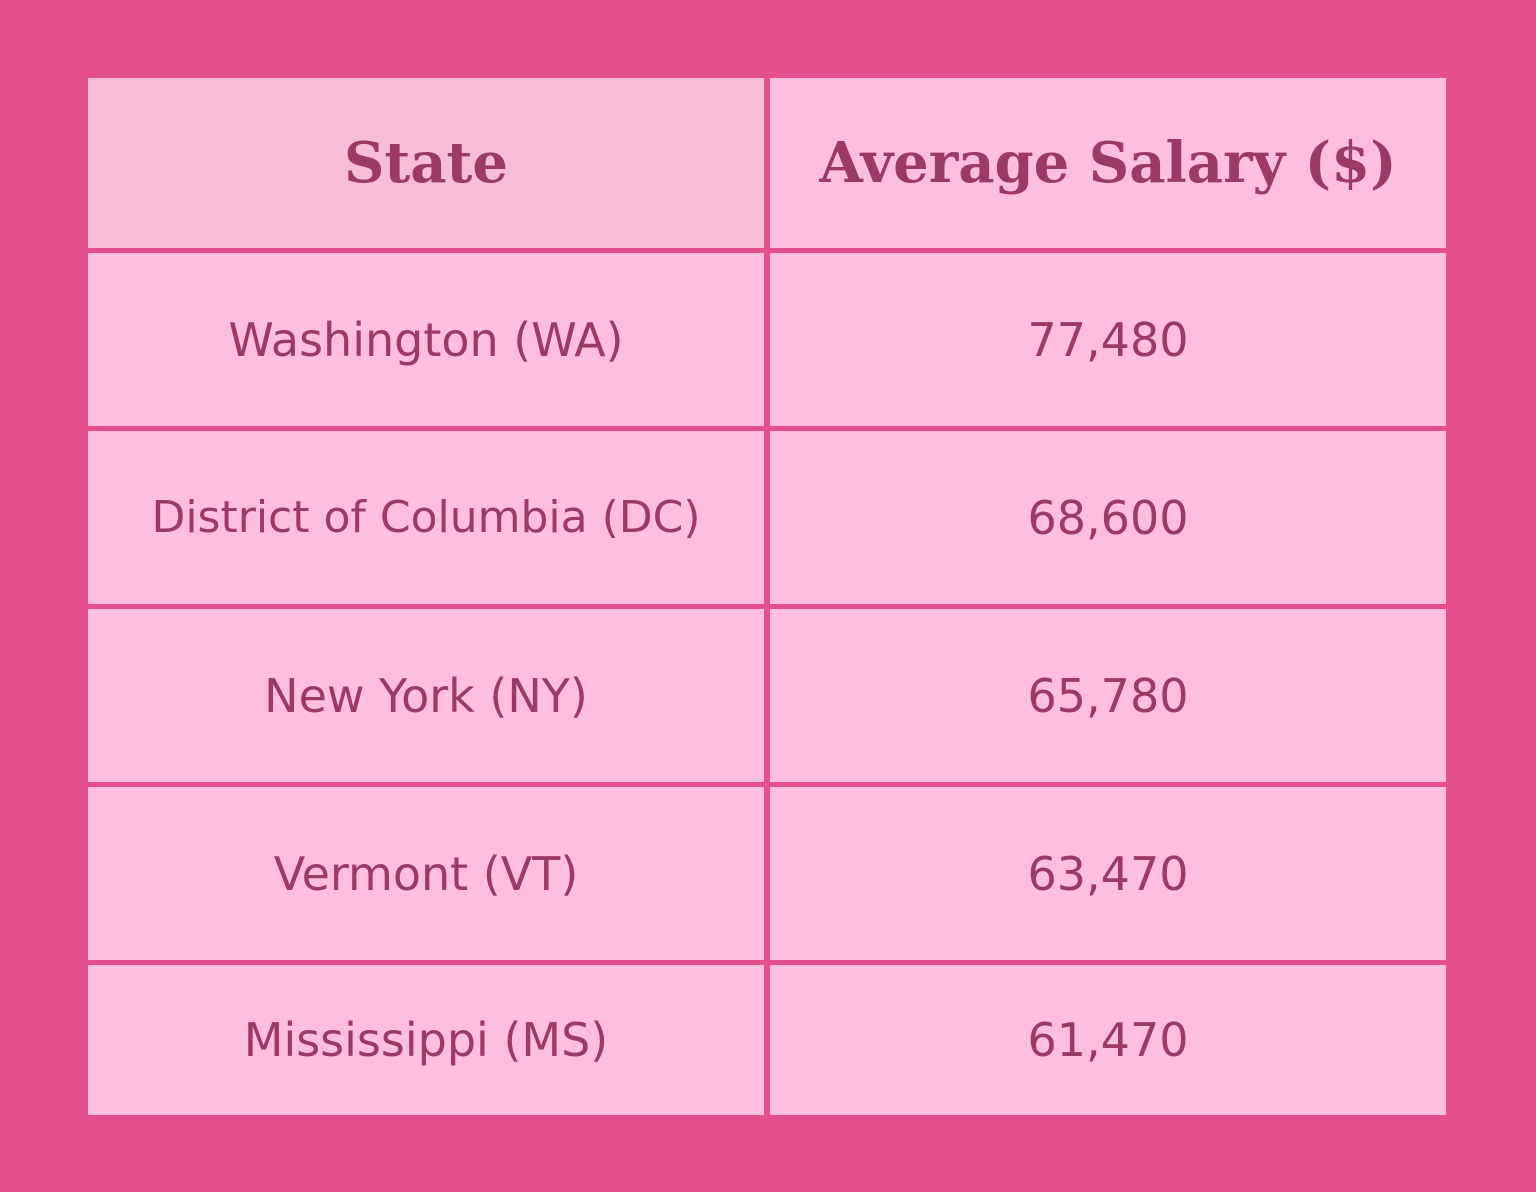  What do you see at coordinates (426, 695) in the screenshot?
I see `row-3-state: New York (NY)` at bounding box center [426, 695].